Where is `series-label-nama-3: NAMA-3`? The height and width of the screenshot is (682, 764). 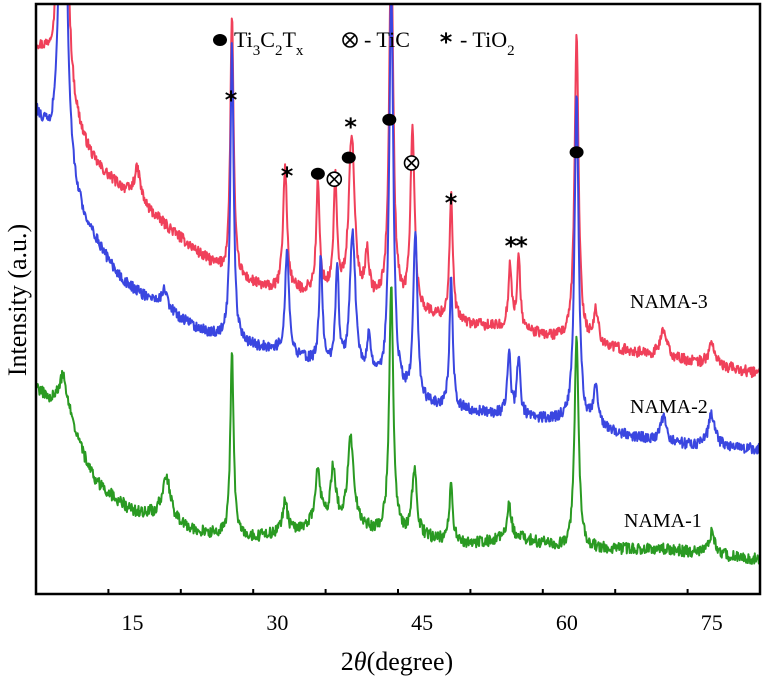 series-label-nama-3: NAMA-3 is located at coordinates (669, 302).